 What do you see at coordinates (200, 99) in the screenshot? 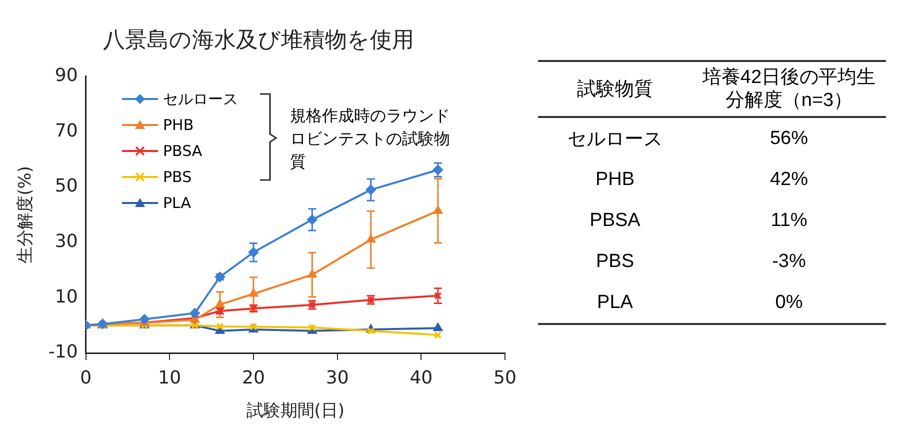
I see `legend-label: セルロース` at bounding box center [200, 99].